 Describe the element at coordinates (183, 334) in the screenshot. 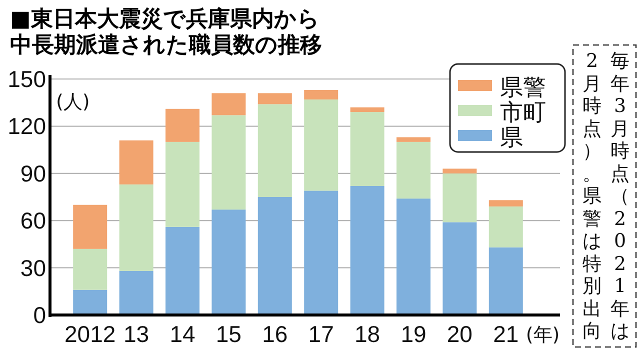

I see `x-tick-label: 14` at that location.